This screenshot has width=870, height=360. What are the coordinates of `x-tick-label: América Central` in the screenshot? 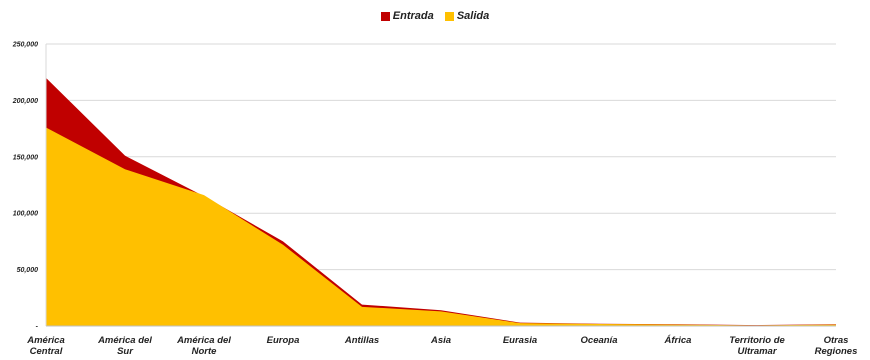 It's located at (45, 346).